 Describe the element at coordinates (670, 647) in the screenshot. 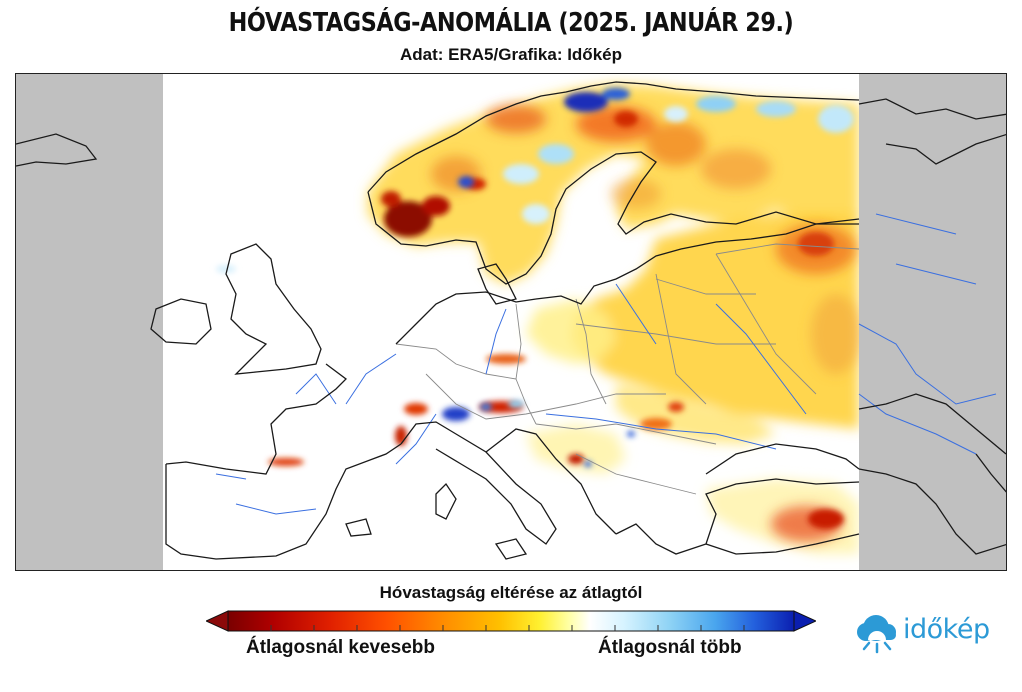

I see `legend-high-label: Átlagosnál több` at that location.